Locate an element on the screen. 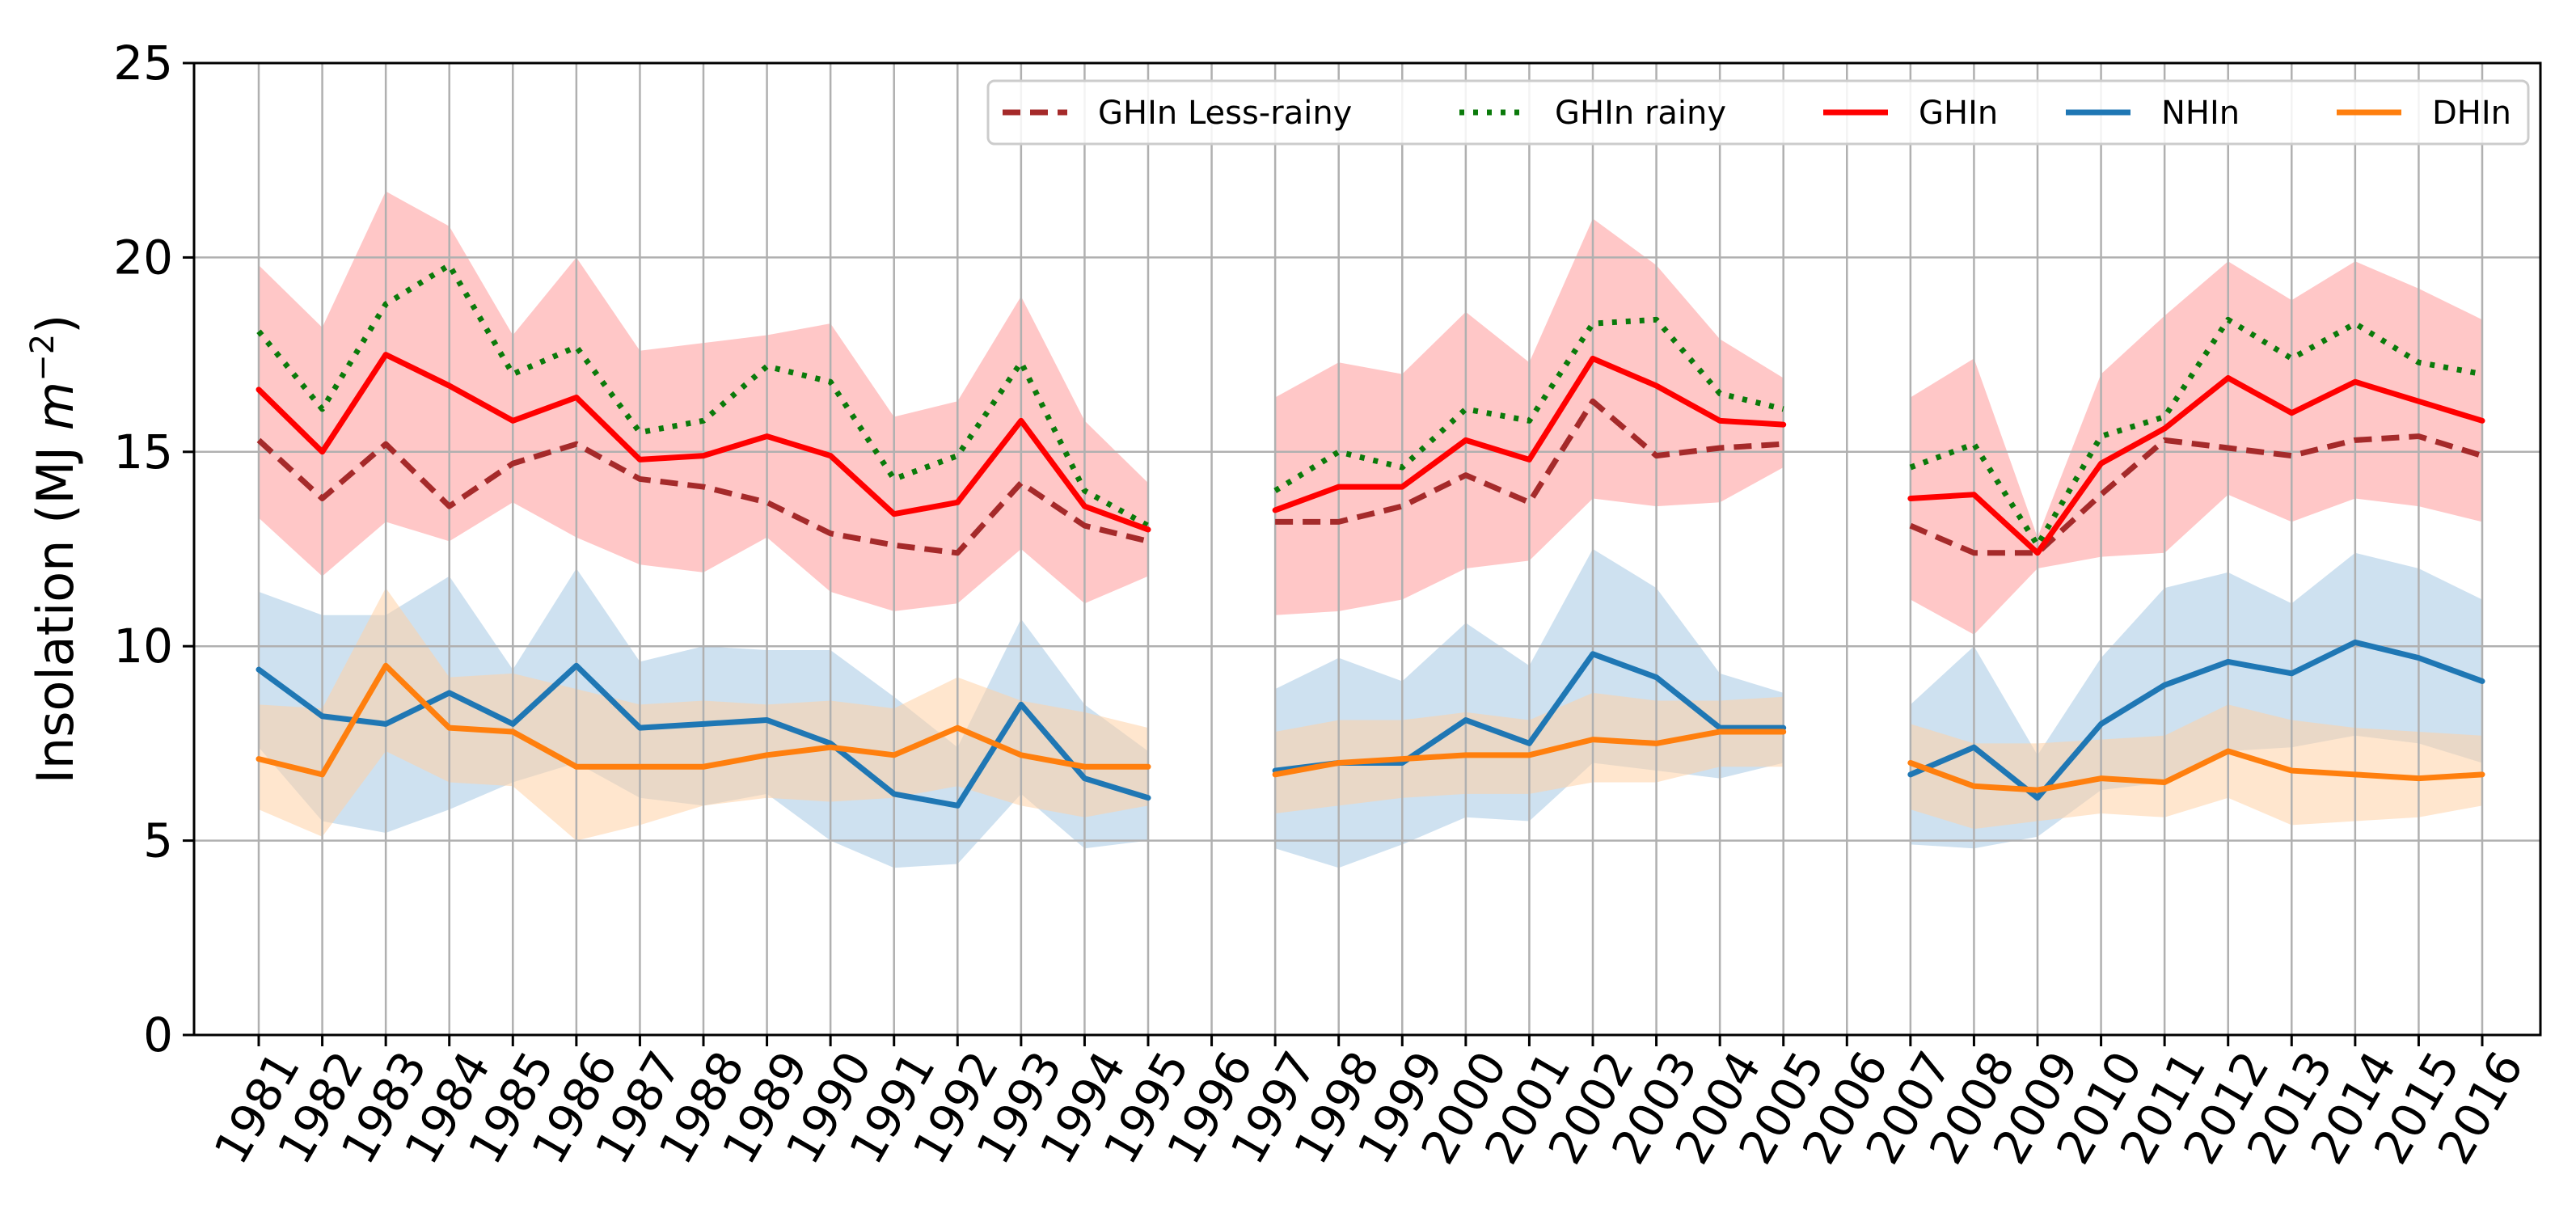 Image resolution: width=2576 pixels, height=1225 pixels. legend-label-dhin: DHIn is located at coordinates (2471, 113).